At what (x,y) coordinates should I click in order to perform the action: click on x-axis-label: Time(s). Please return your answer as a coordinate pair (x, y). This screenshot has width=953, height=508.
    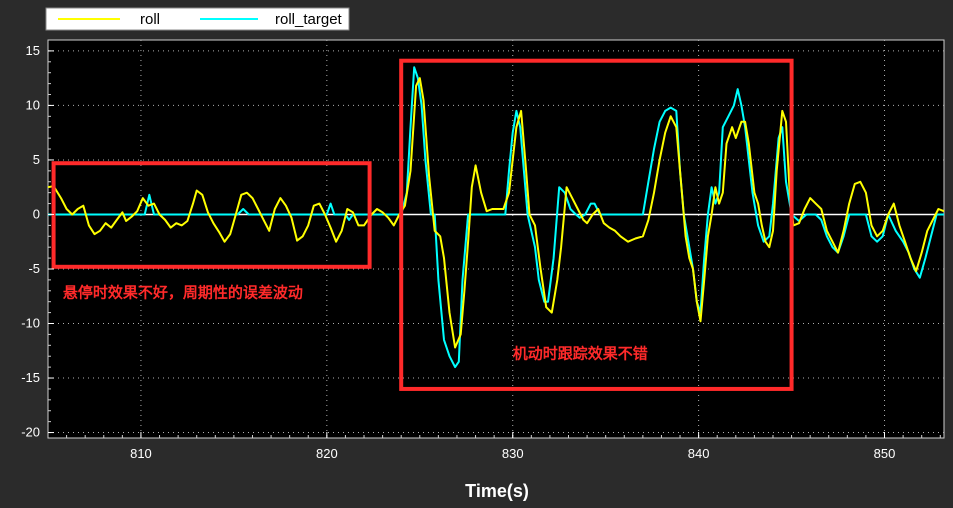
    Looking at the image, I should click on (497, 491).